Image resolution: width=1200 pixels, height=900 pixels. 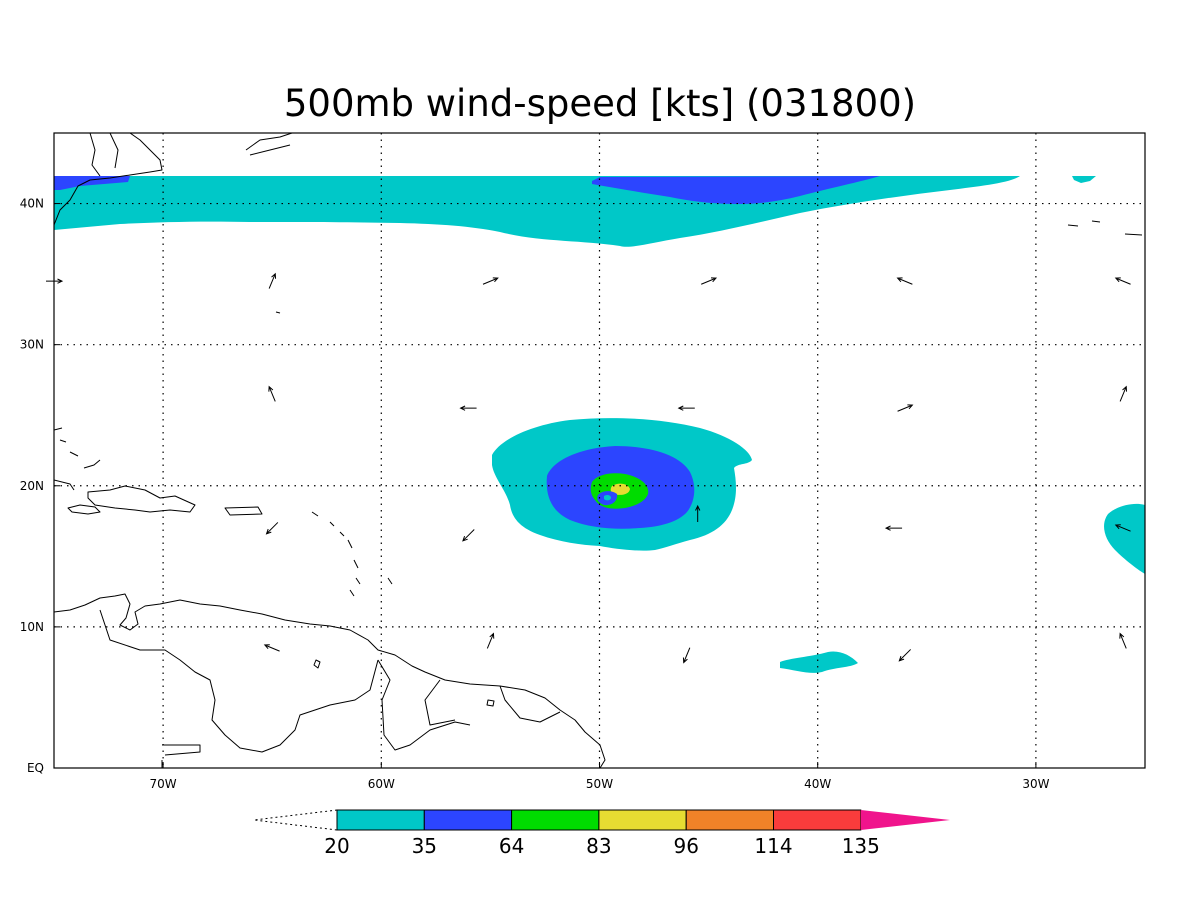 I want to click on latitude-ticks: EQ 10N 20N 30N 40N, so click(x=40, y=486).